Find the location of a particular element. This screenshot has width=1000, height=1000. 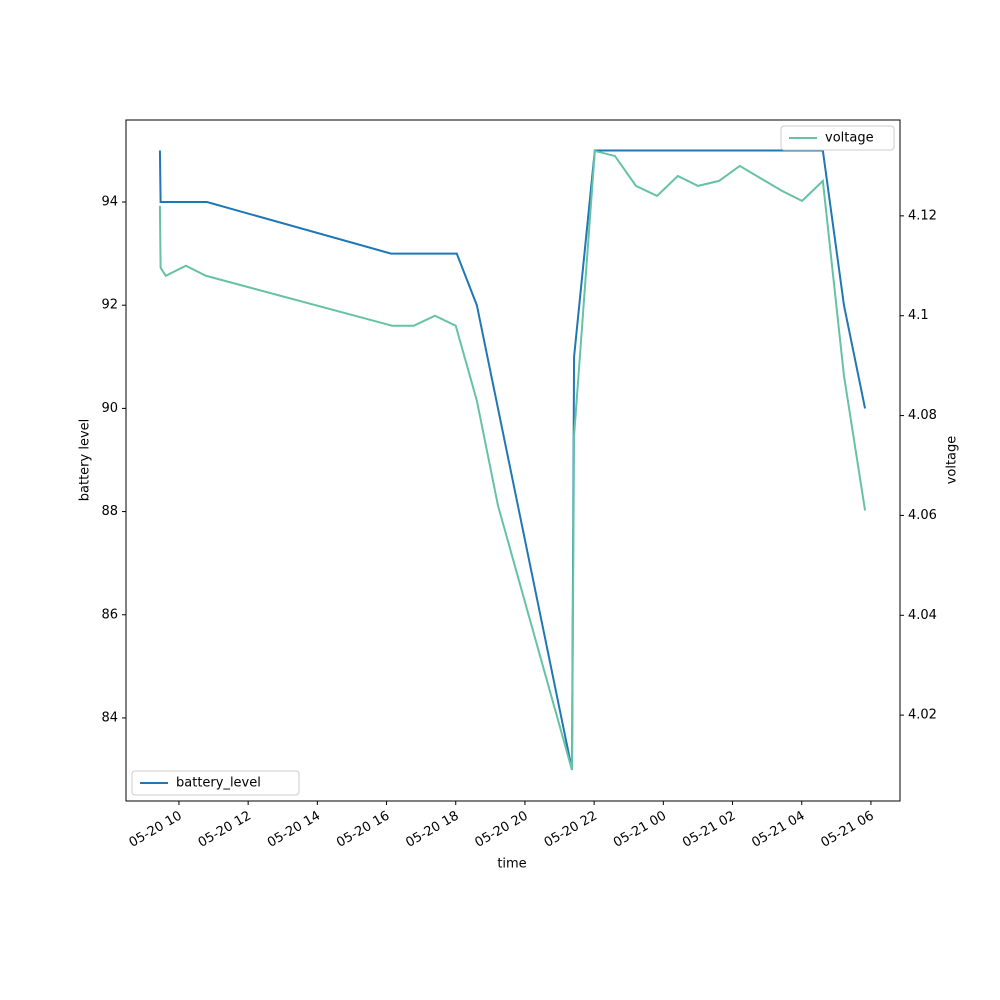

x-tick-label: 05-20 12 is located at coordinates (225, 830).